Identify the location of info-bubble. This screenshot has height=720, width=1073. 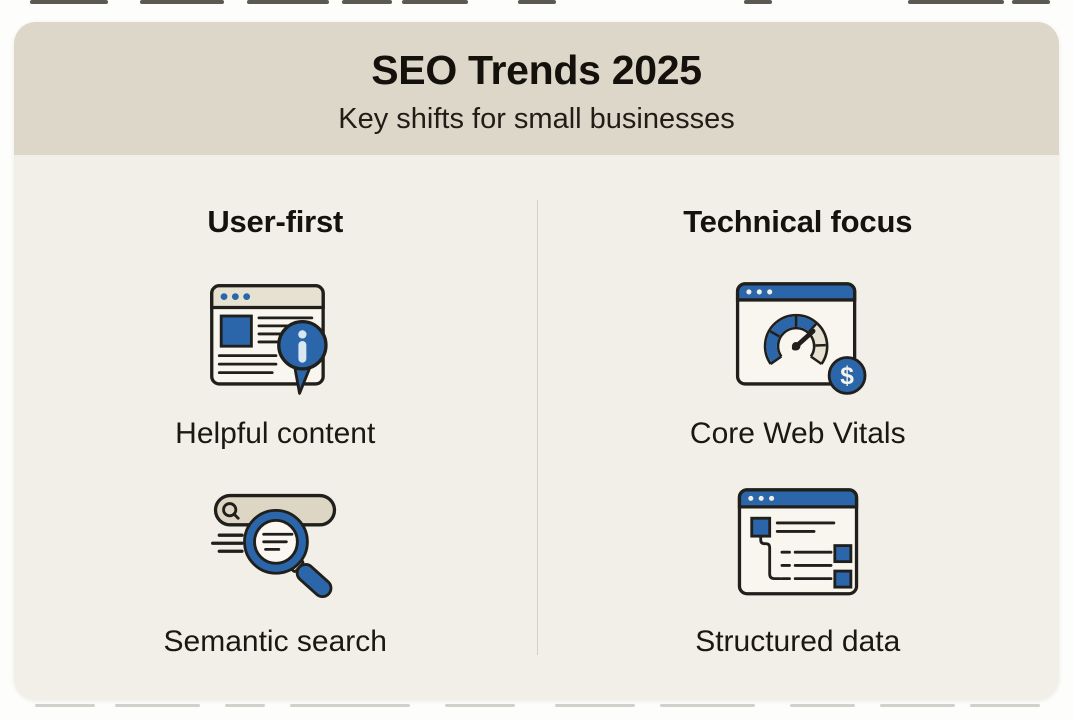
(302, 357).